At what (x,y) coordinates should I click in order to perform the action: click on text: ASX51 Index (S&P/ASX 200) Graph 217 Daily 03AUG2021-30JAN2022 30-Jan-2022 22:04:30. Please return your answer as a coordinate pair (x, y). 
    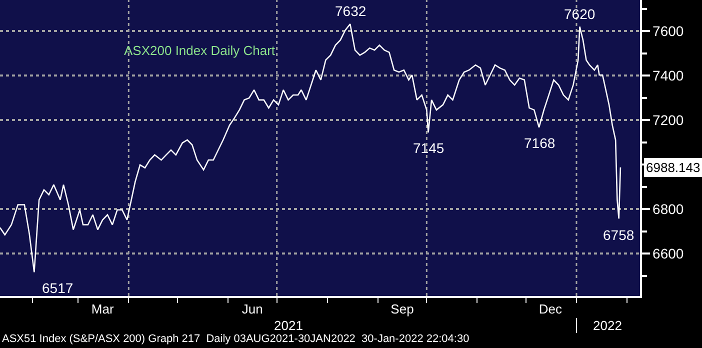
    Looking at the image, I should click on (236, 339).